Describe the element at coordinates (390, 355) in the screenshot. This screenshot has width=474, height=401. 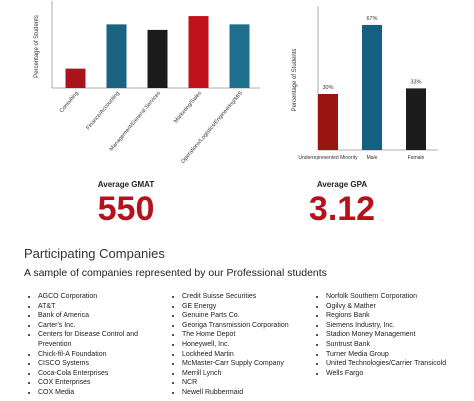
I see `company: Turner Media Group` at that location.